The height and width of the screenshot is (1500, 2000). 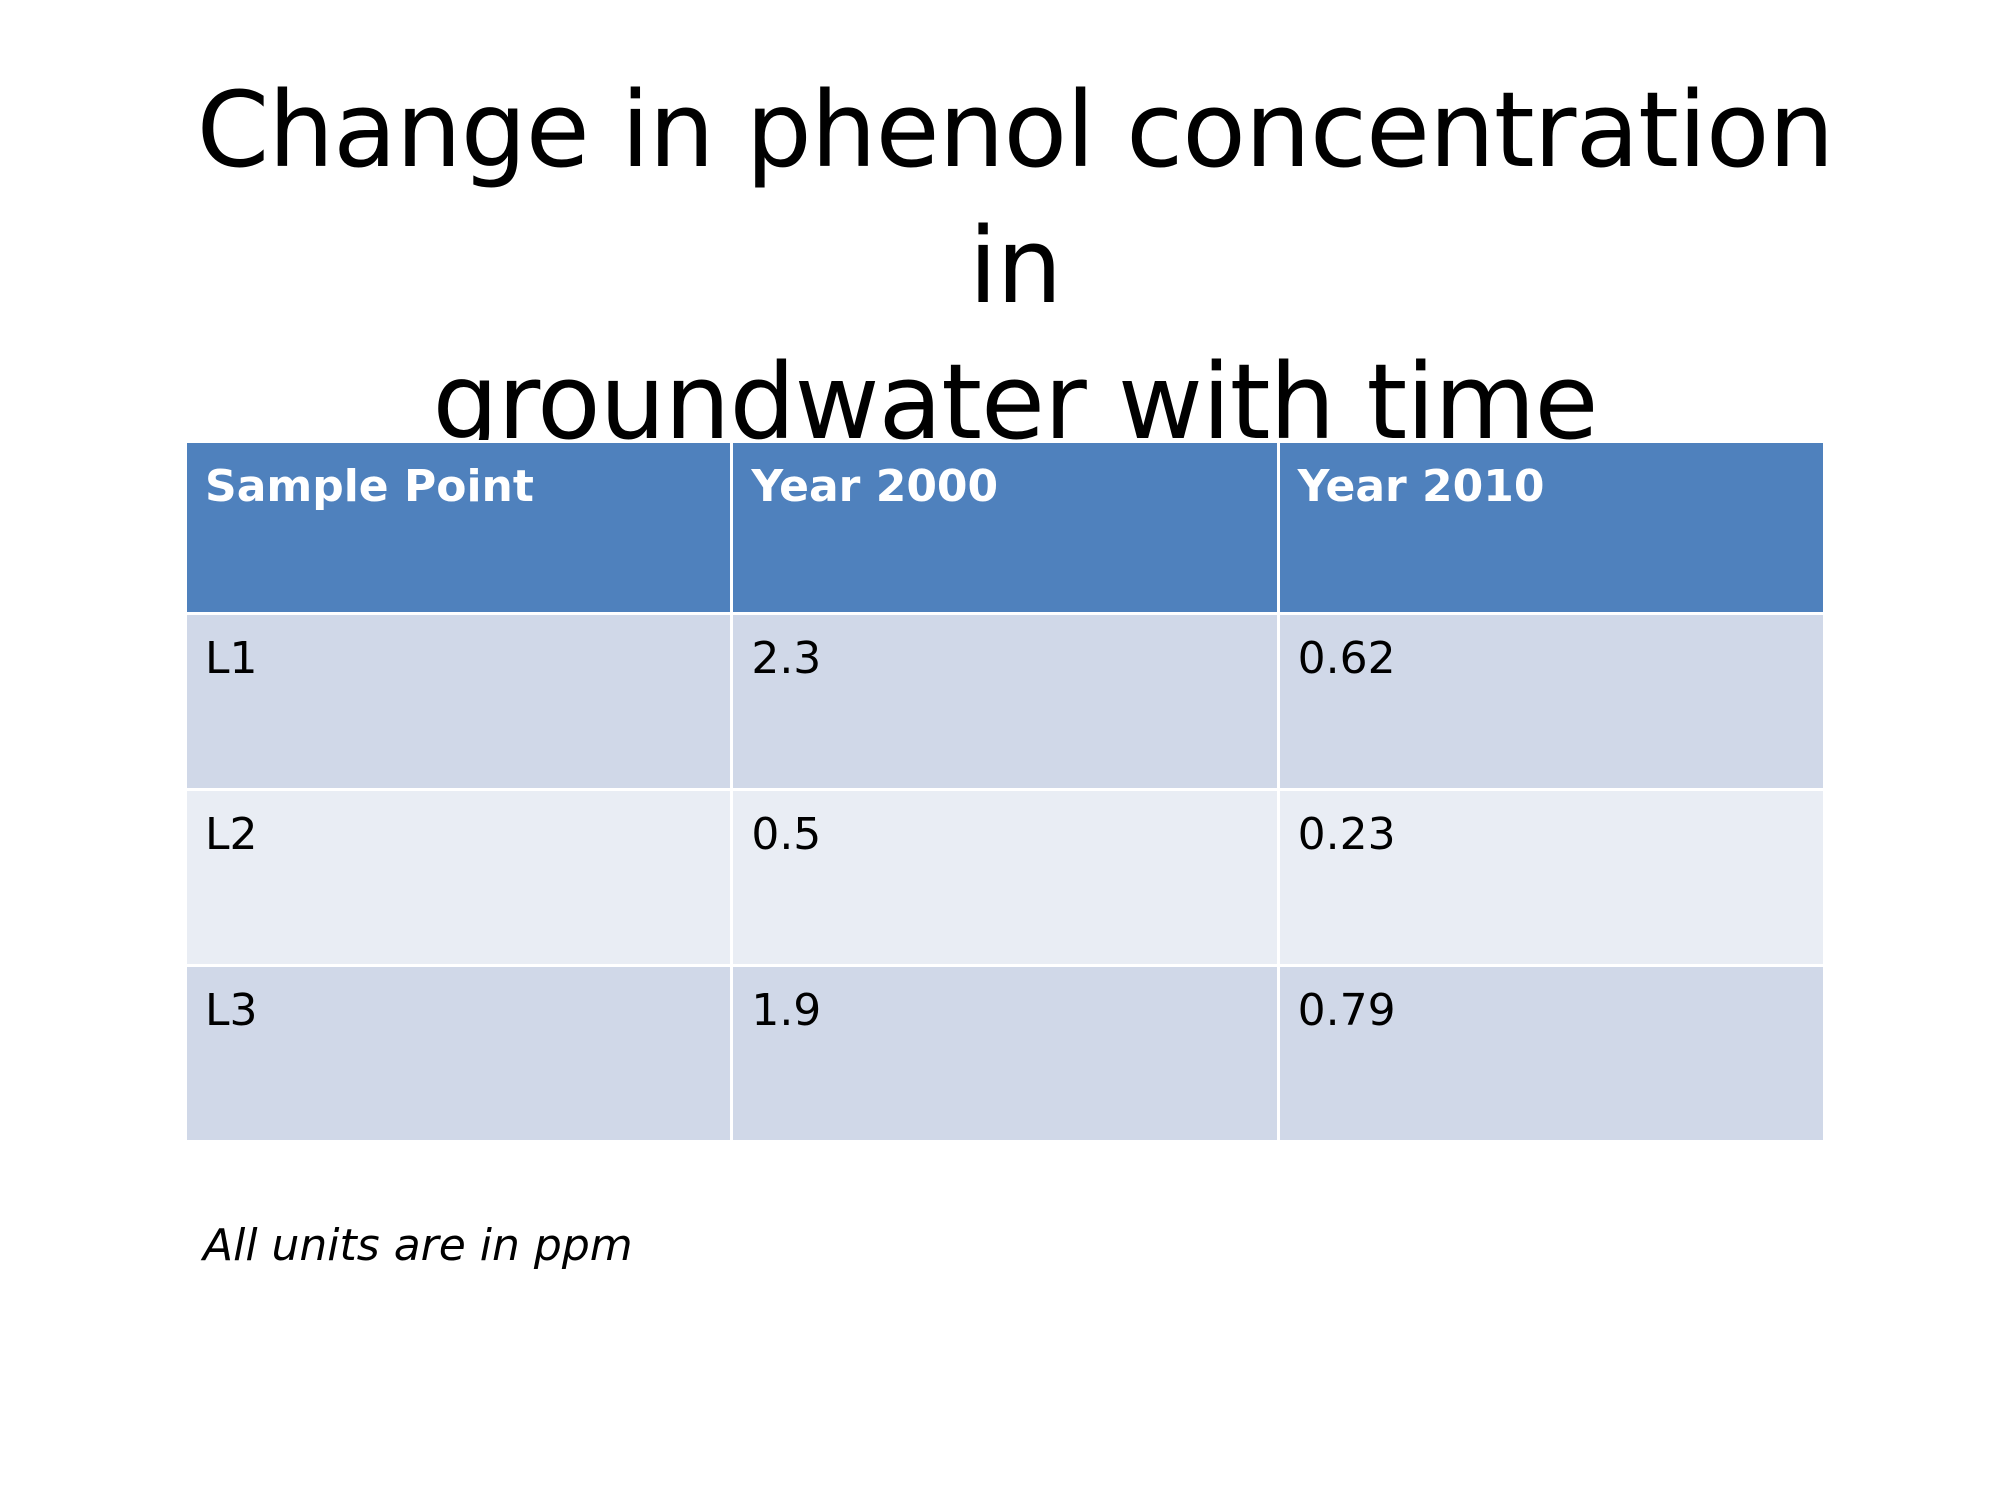 I want to click on cell-year-2010: 0.62, so click(x=1551, y=701).